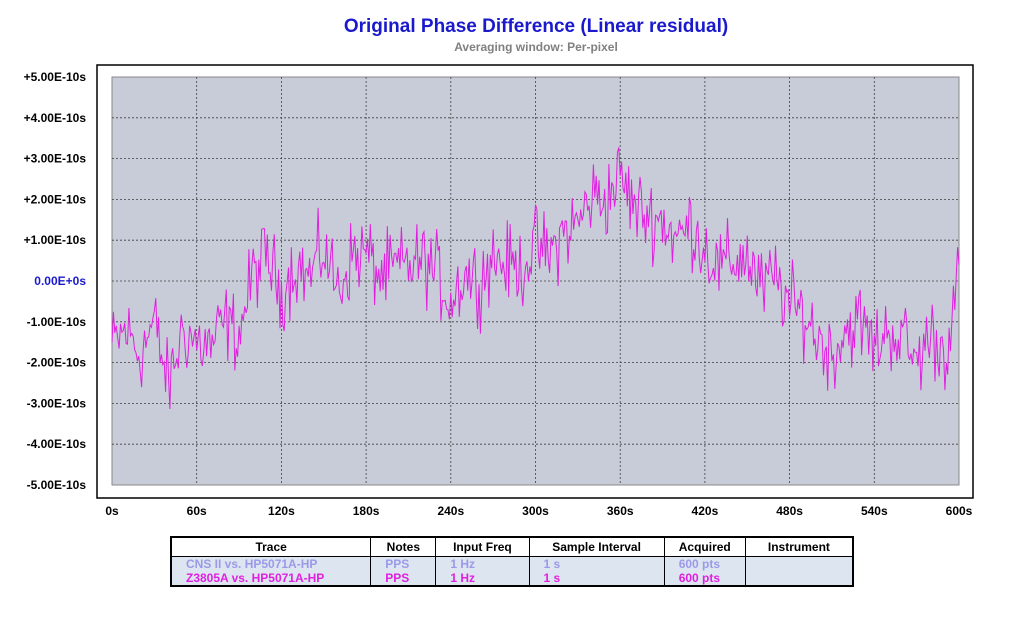  I want to click on y-tick-label: -2.00E-10s, so click(57, 363).